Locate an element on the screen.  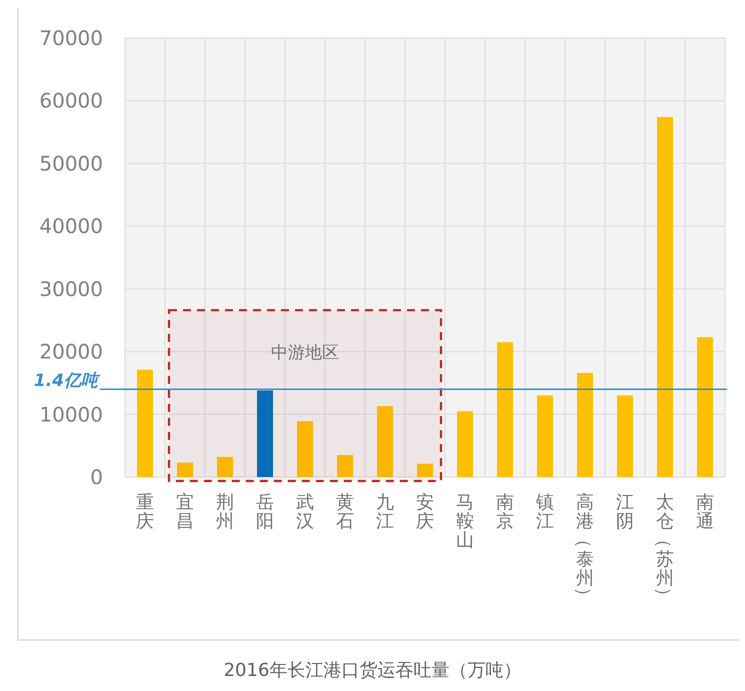
x-tick-label: 黄石 is located at coordinates (345, 512).